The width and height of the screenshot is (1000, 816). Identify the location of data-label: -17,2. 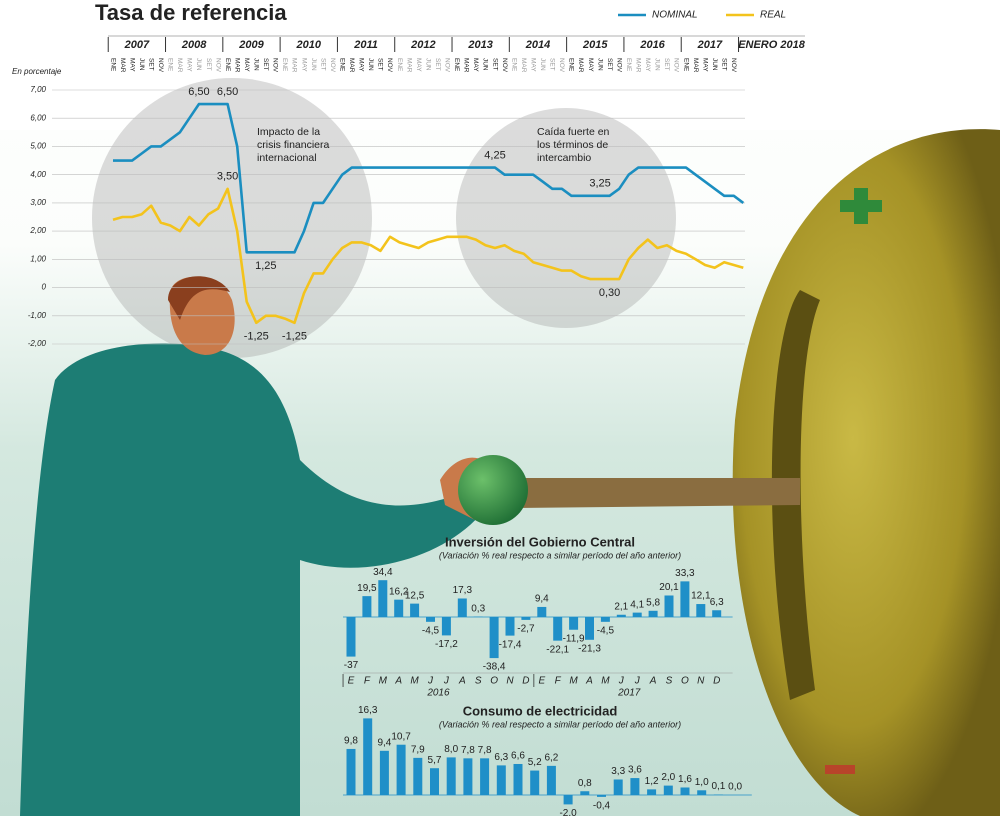
(446, 644).